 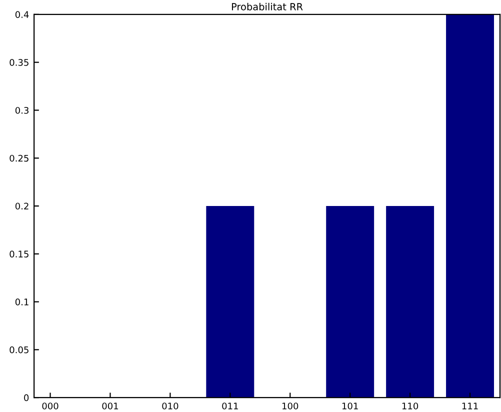 What do you see at coordinates (21, 302) in the screenshot?
I see `y-tick-label: 0.1` at bounding box center [21, 302].